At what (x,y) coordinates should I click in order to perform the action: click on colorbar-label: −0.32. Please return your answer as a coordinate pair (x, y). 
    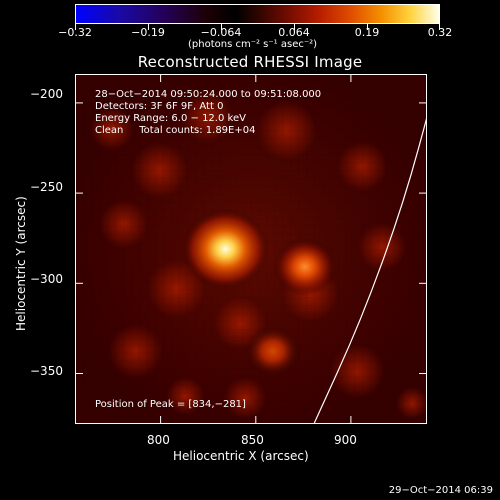
    Looking at the image, I should click on (75, 32).